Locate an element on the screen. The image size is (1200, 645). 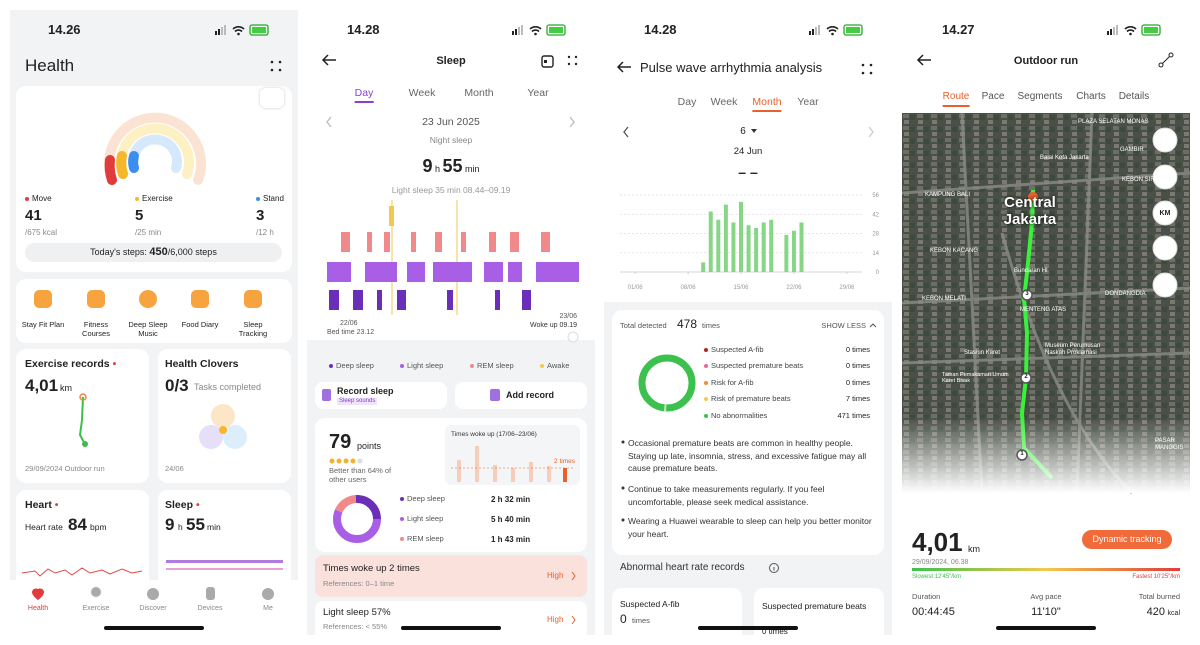
card-label: Heart rate is located at coordinates (44, 527).